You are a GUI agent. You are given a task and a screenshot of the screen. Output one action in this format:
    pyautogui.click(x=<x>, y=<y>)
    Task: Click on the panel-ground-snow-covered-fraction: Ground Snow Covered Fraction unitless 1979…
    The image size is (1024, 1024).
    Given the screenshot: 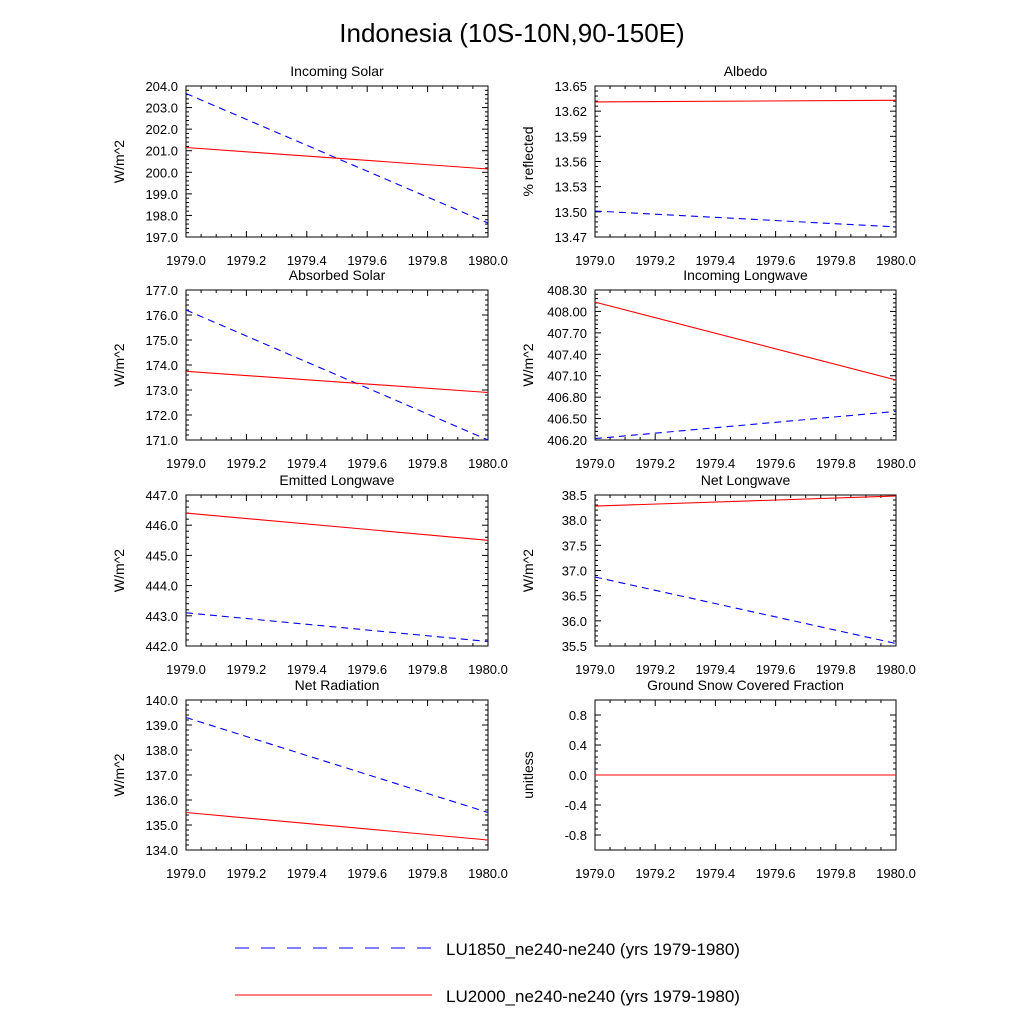 What is the action you would take?
    pyautogui.click(x=718, y=779)
    